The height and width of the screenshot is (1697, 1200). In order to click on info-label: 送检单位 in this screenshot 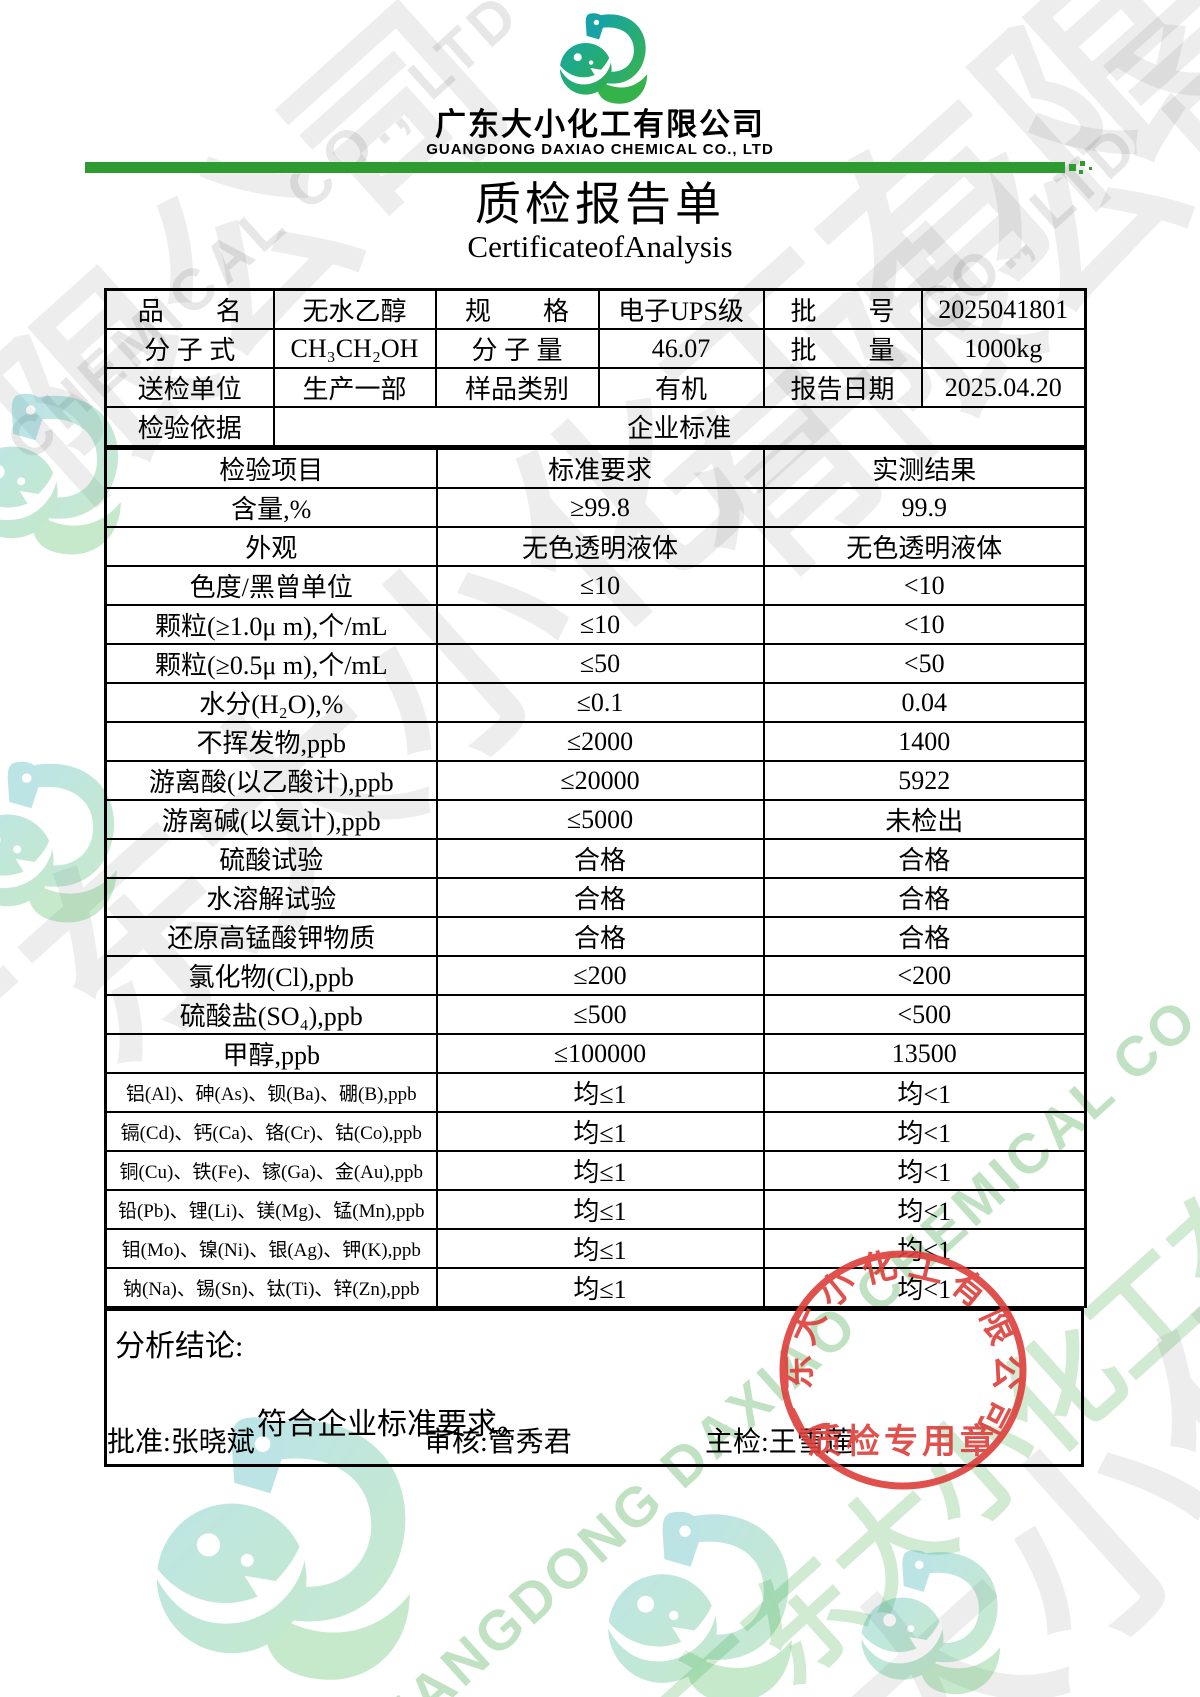, I will do `click(189, 387)`.